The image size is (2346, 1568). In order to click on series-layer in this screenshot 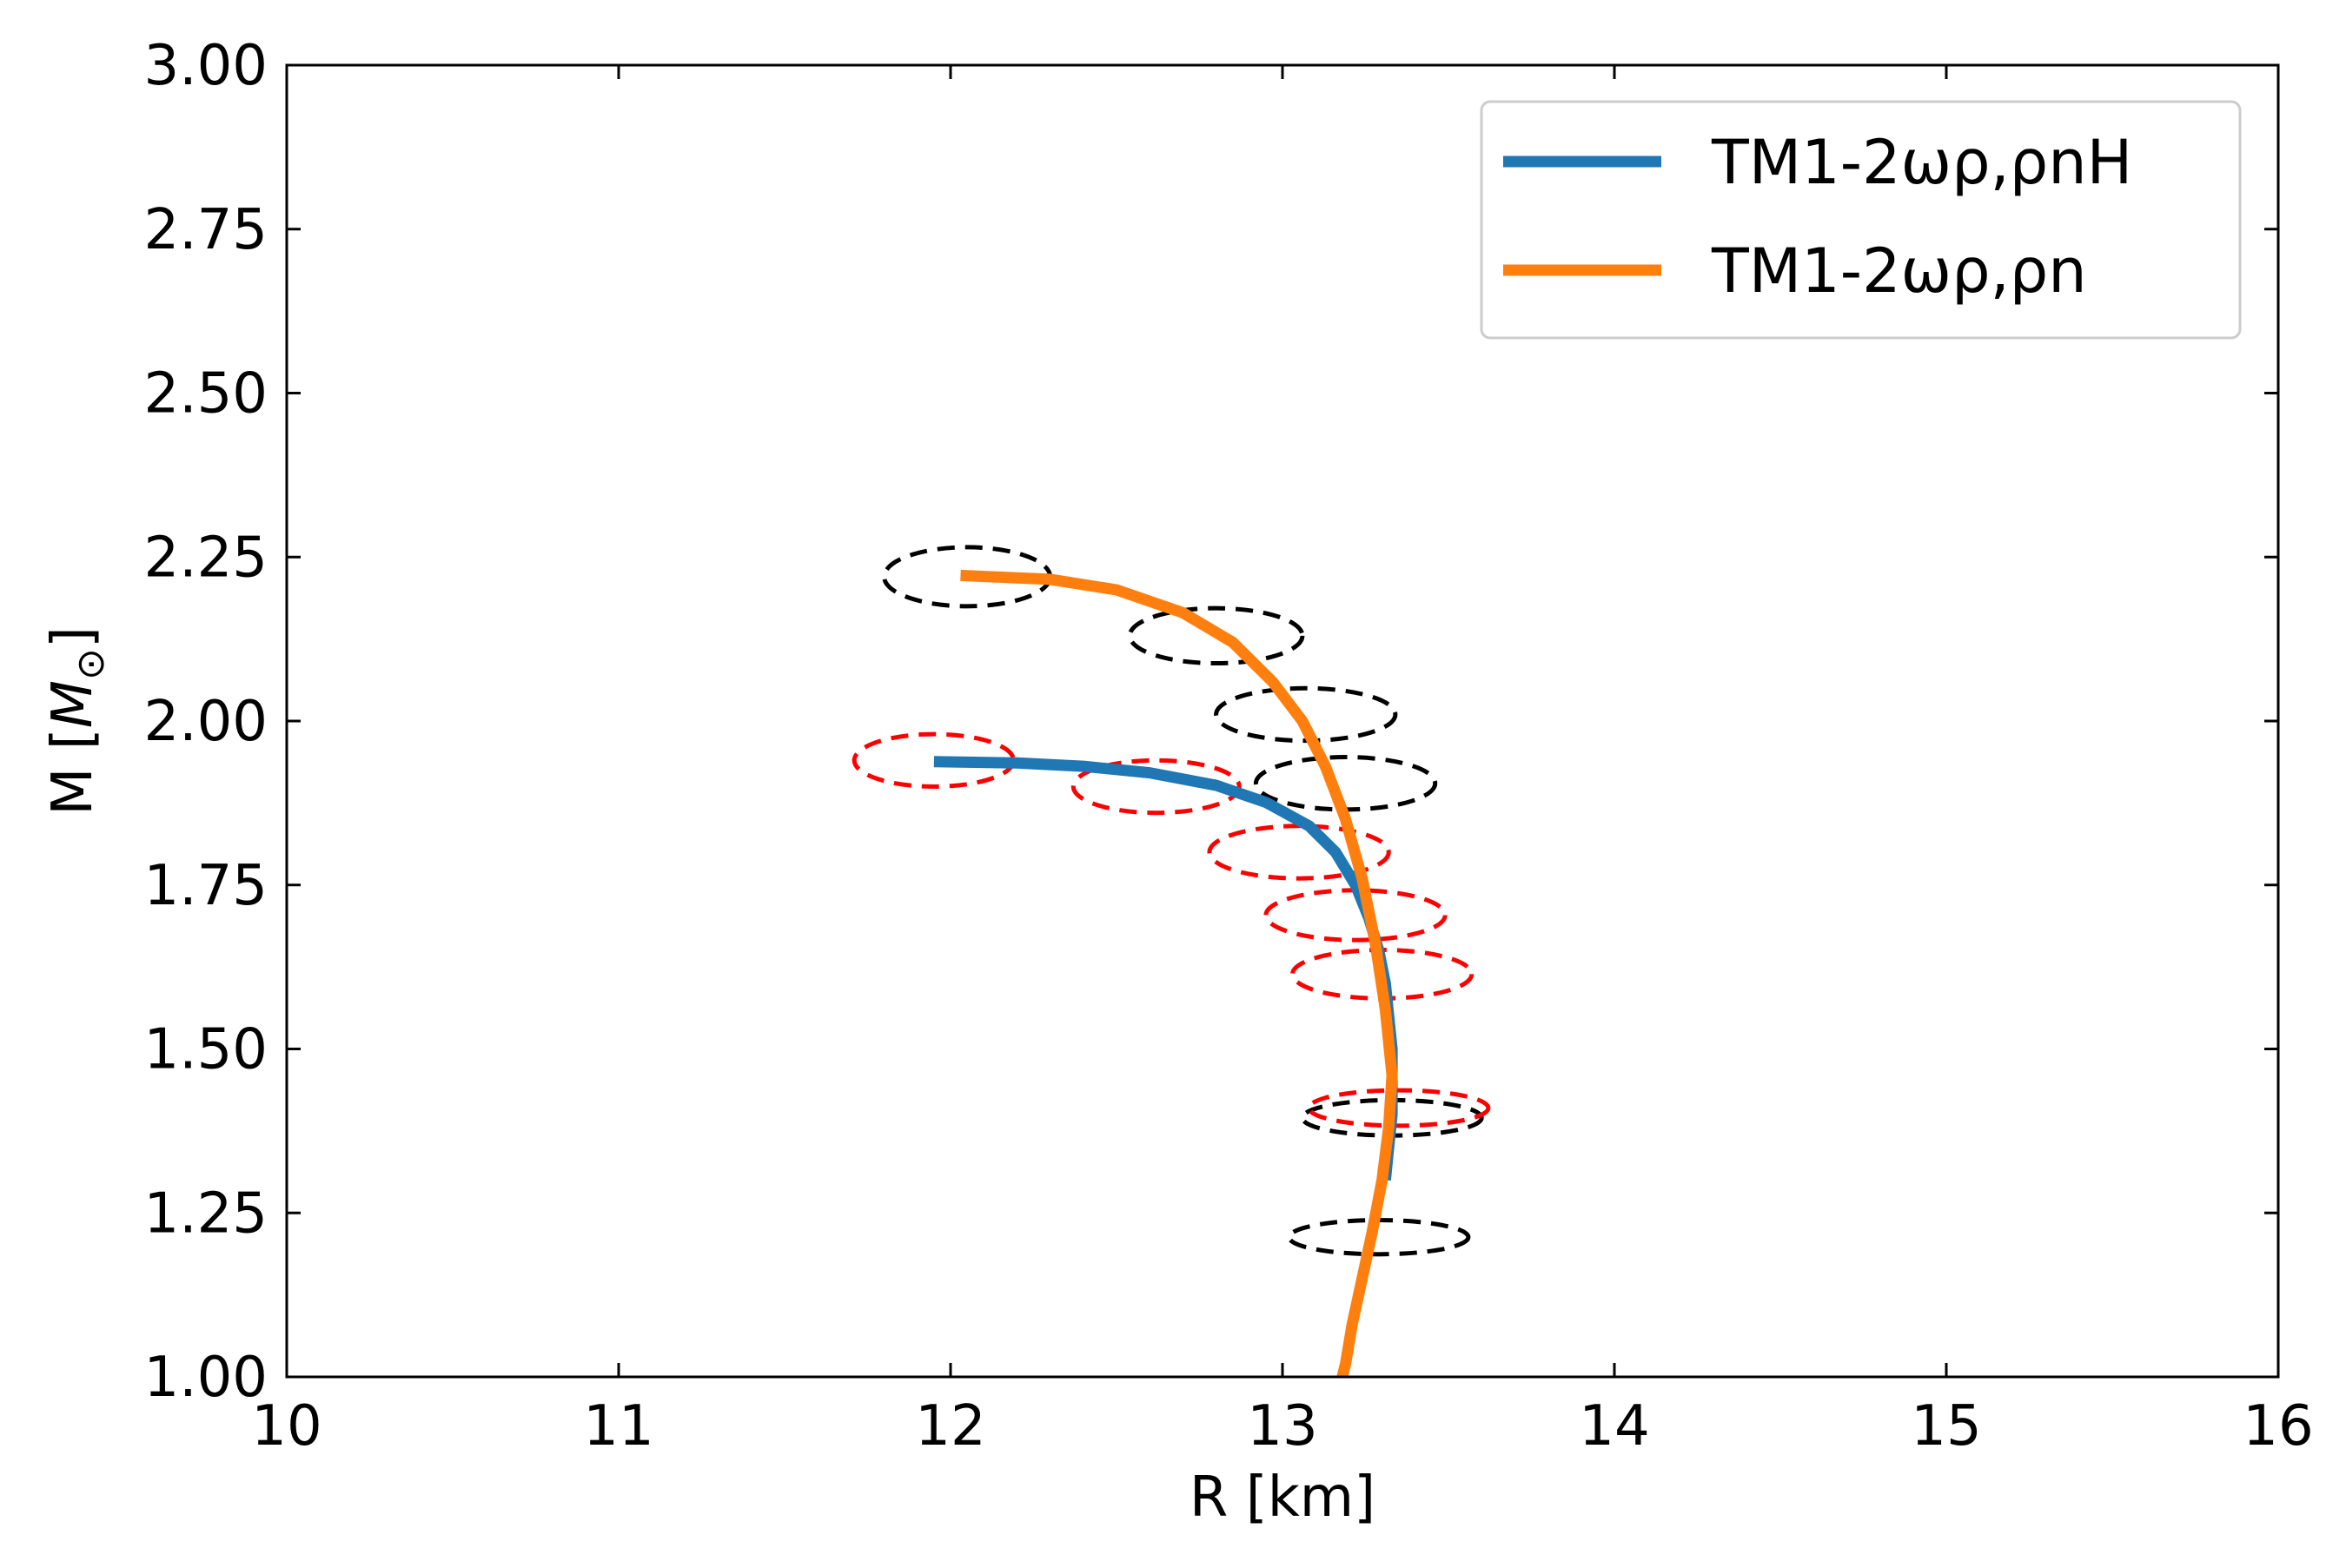, I will do `click(1166, 974)`.